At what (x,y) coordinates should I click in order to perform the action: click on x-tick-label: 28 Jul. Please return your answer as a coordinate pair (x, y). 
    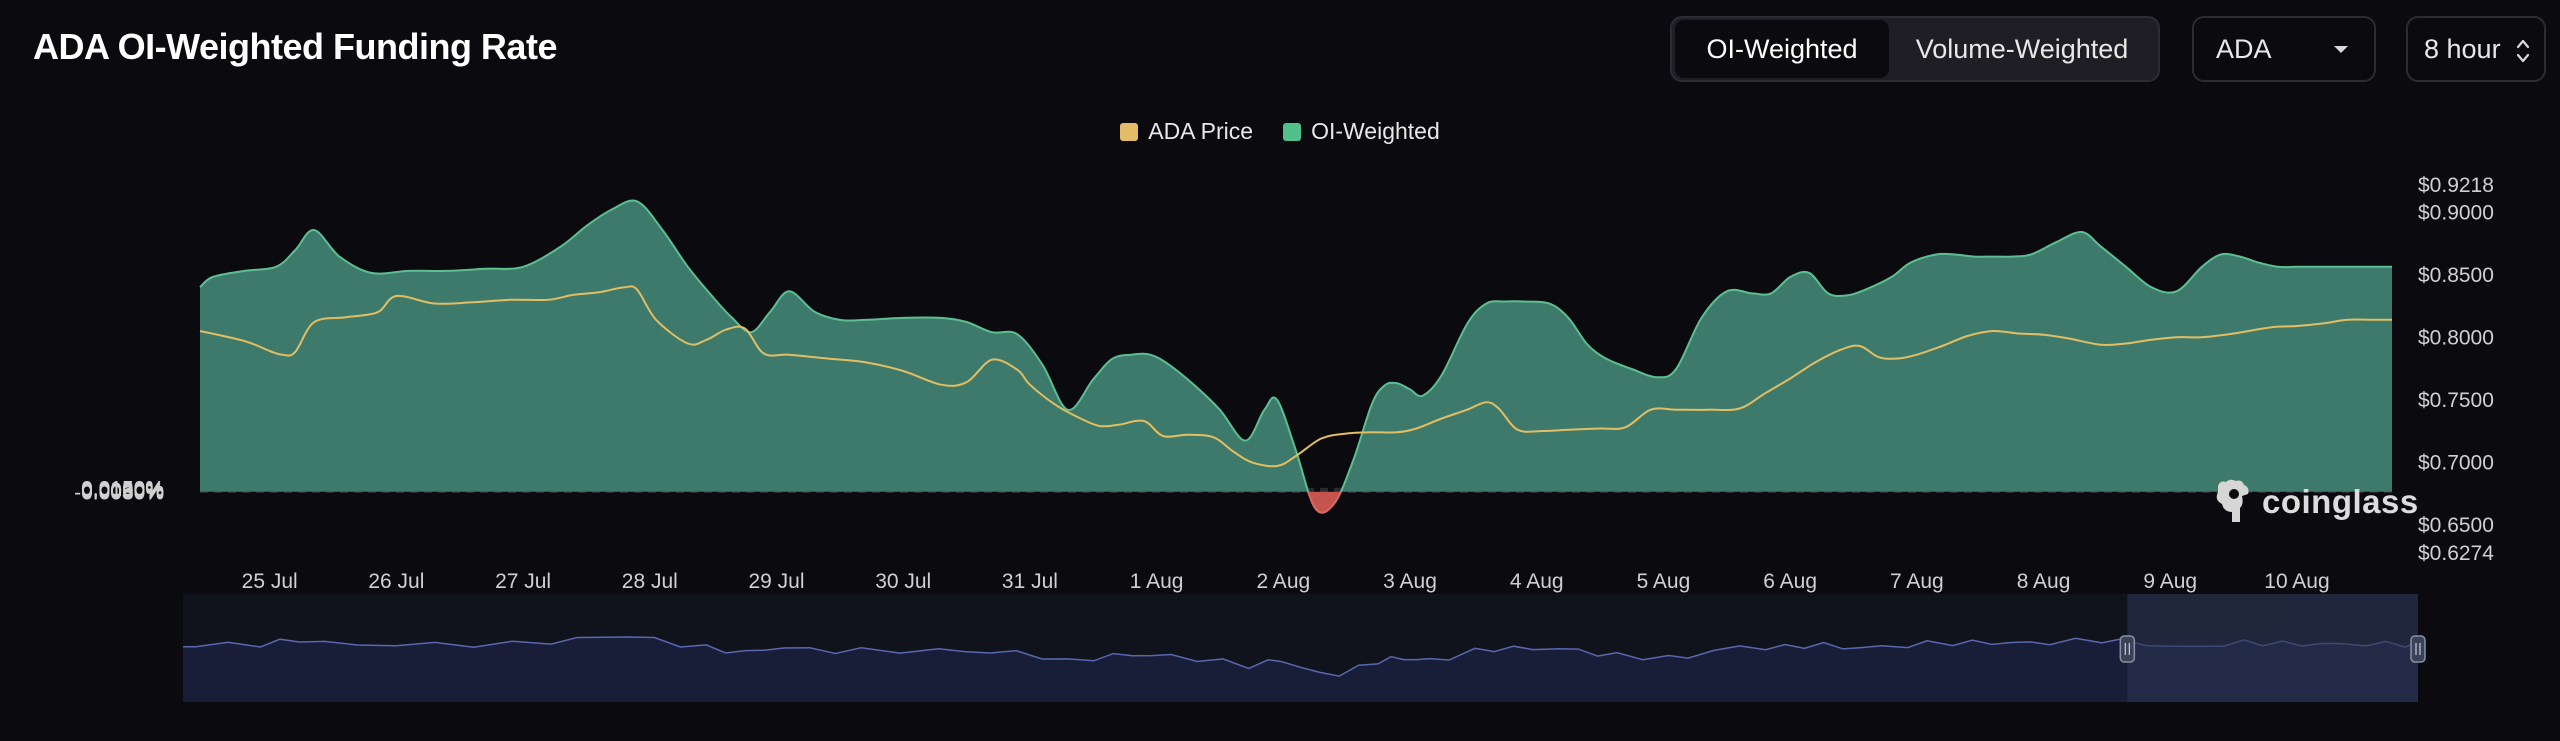
    Looking at the image, I should click on (650, 581).